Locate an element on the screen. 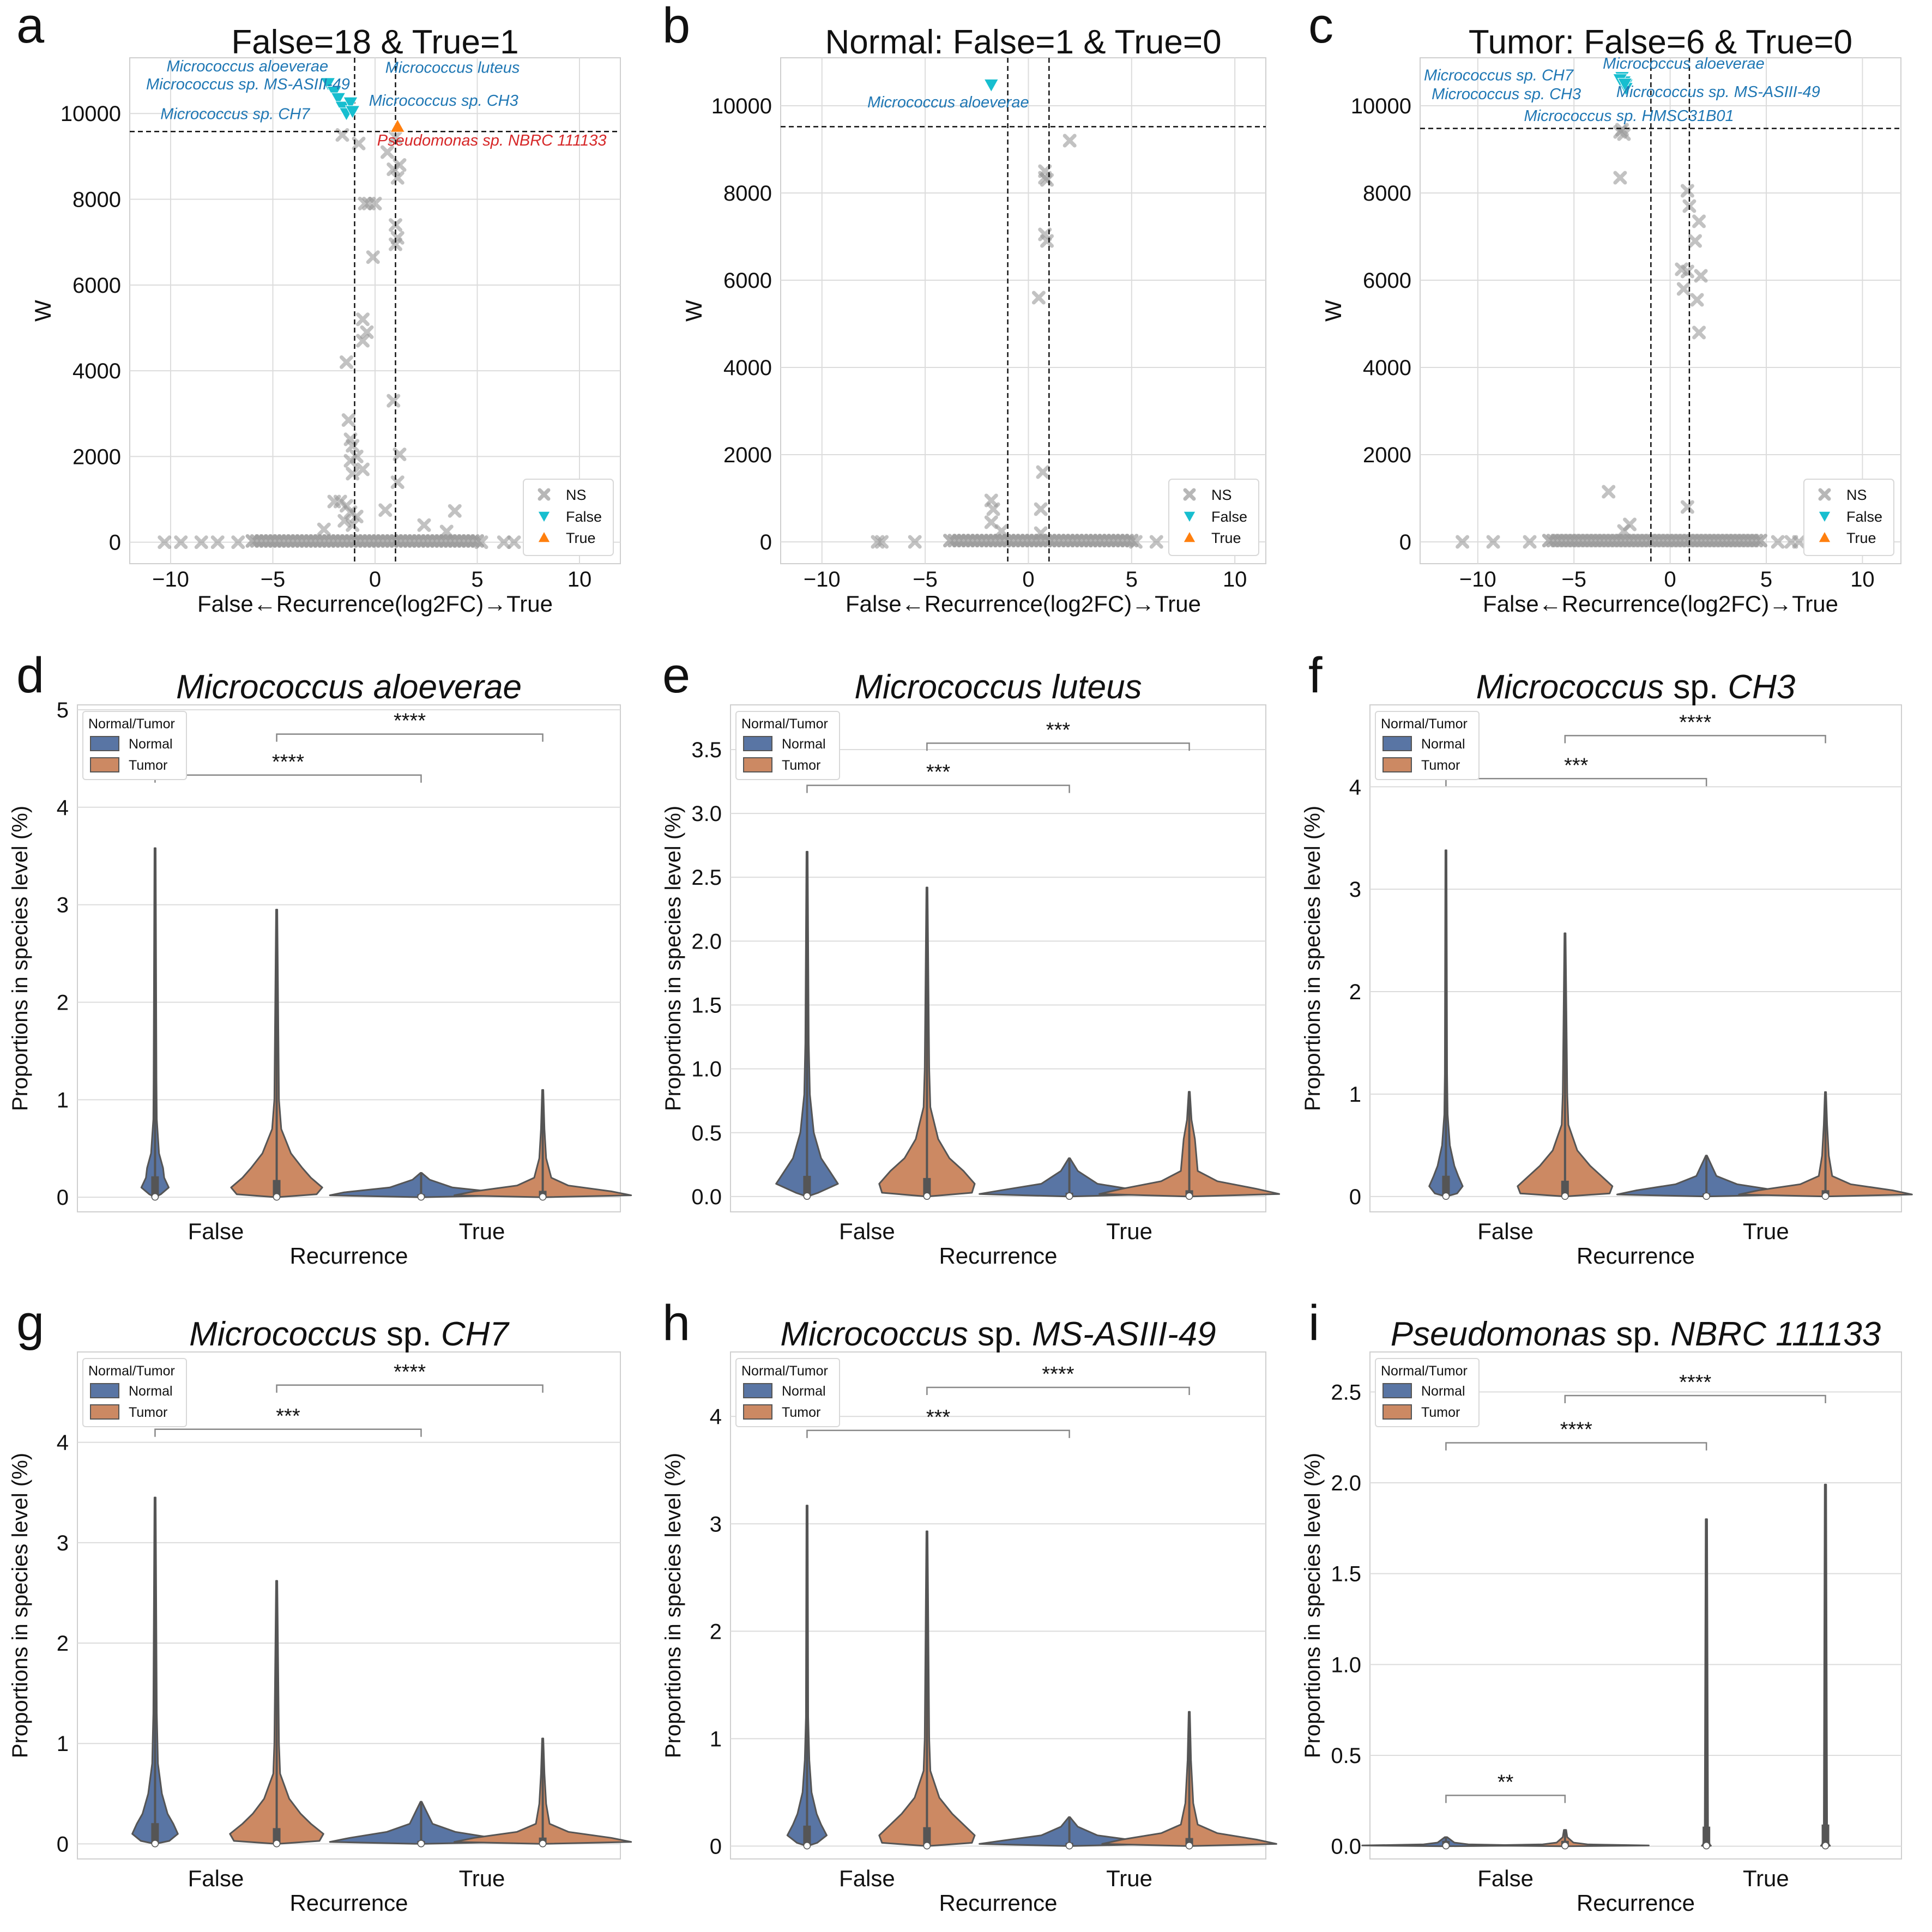 This screenshot has width=1932, height=1932. significance-label: ** is located at coordinates (1506, 1783).